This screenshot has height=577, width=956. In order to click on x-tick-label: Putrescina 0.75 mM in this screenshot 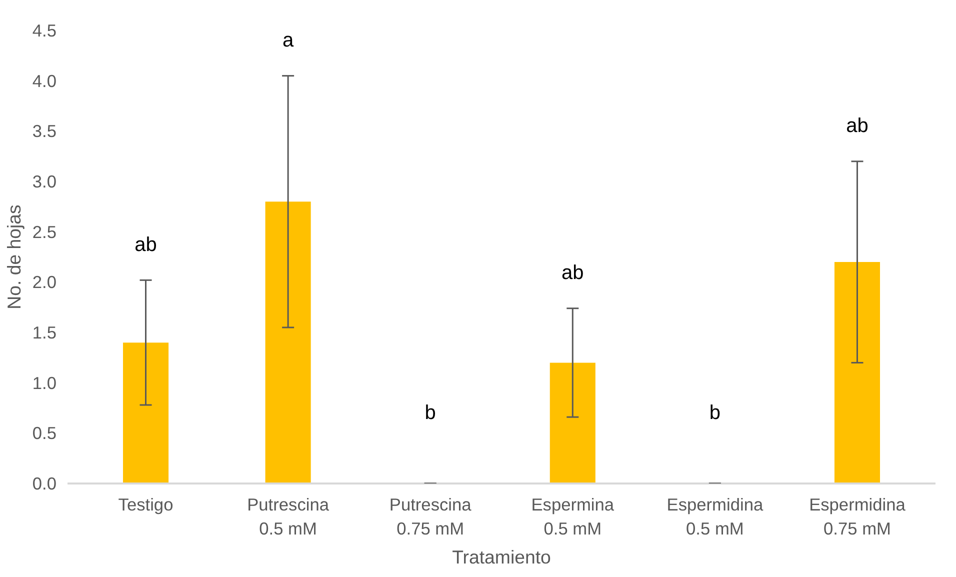, I will do `click(430, 516)`.